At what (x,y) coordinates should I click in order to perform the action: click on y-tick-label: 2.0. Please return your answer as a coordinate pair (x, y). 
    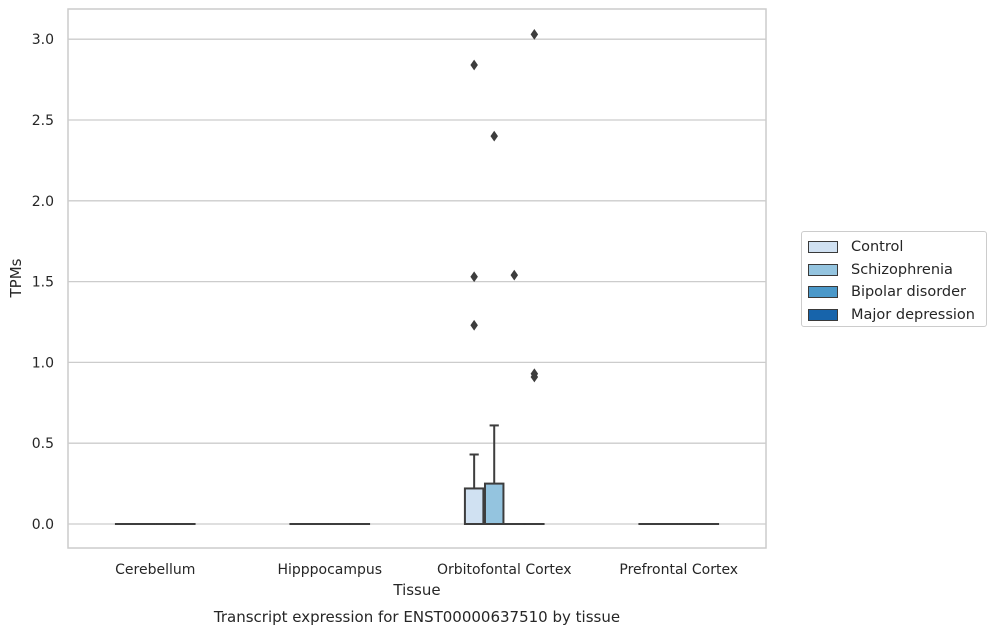
    Looking at the image, I should click on (43, 202).